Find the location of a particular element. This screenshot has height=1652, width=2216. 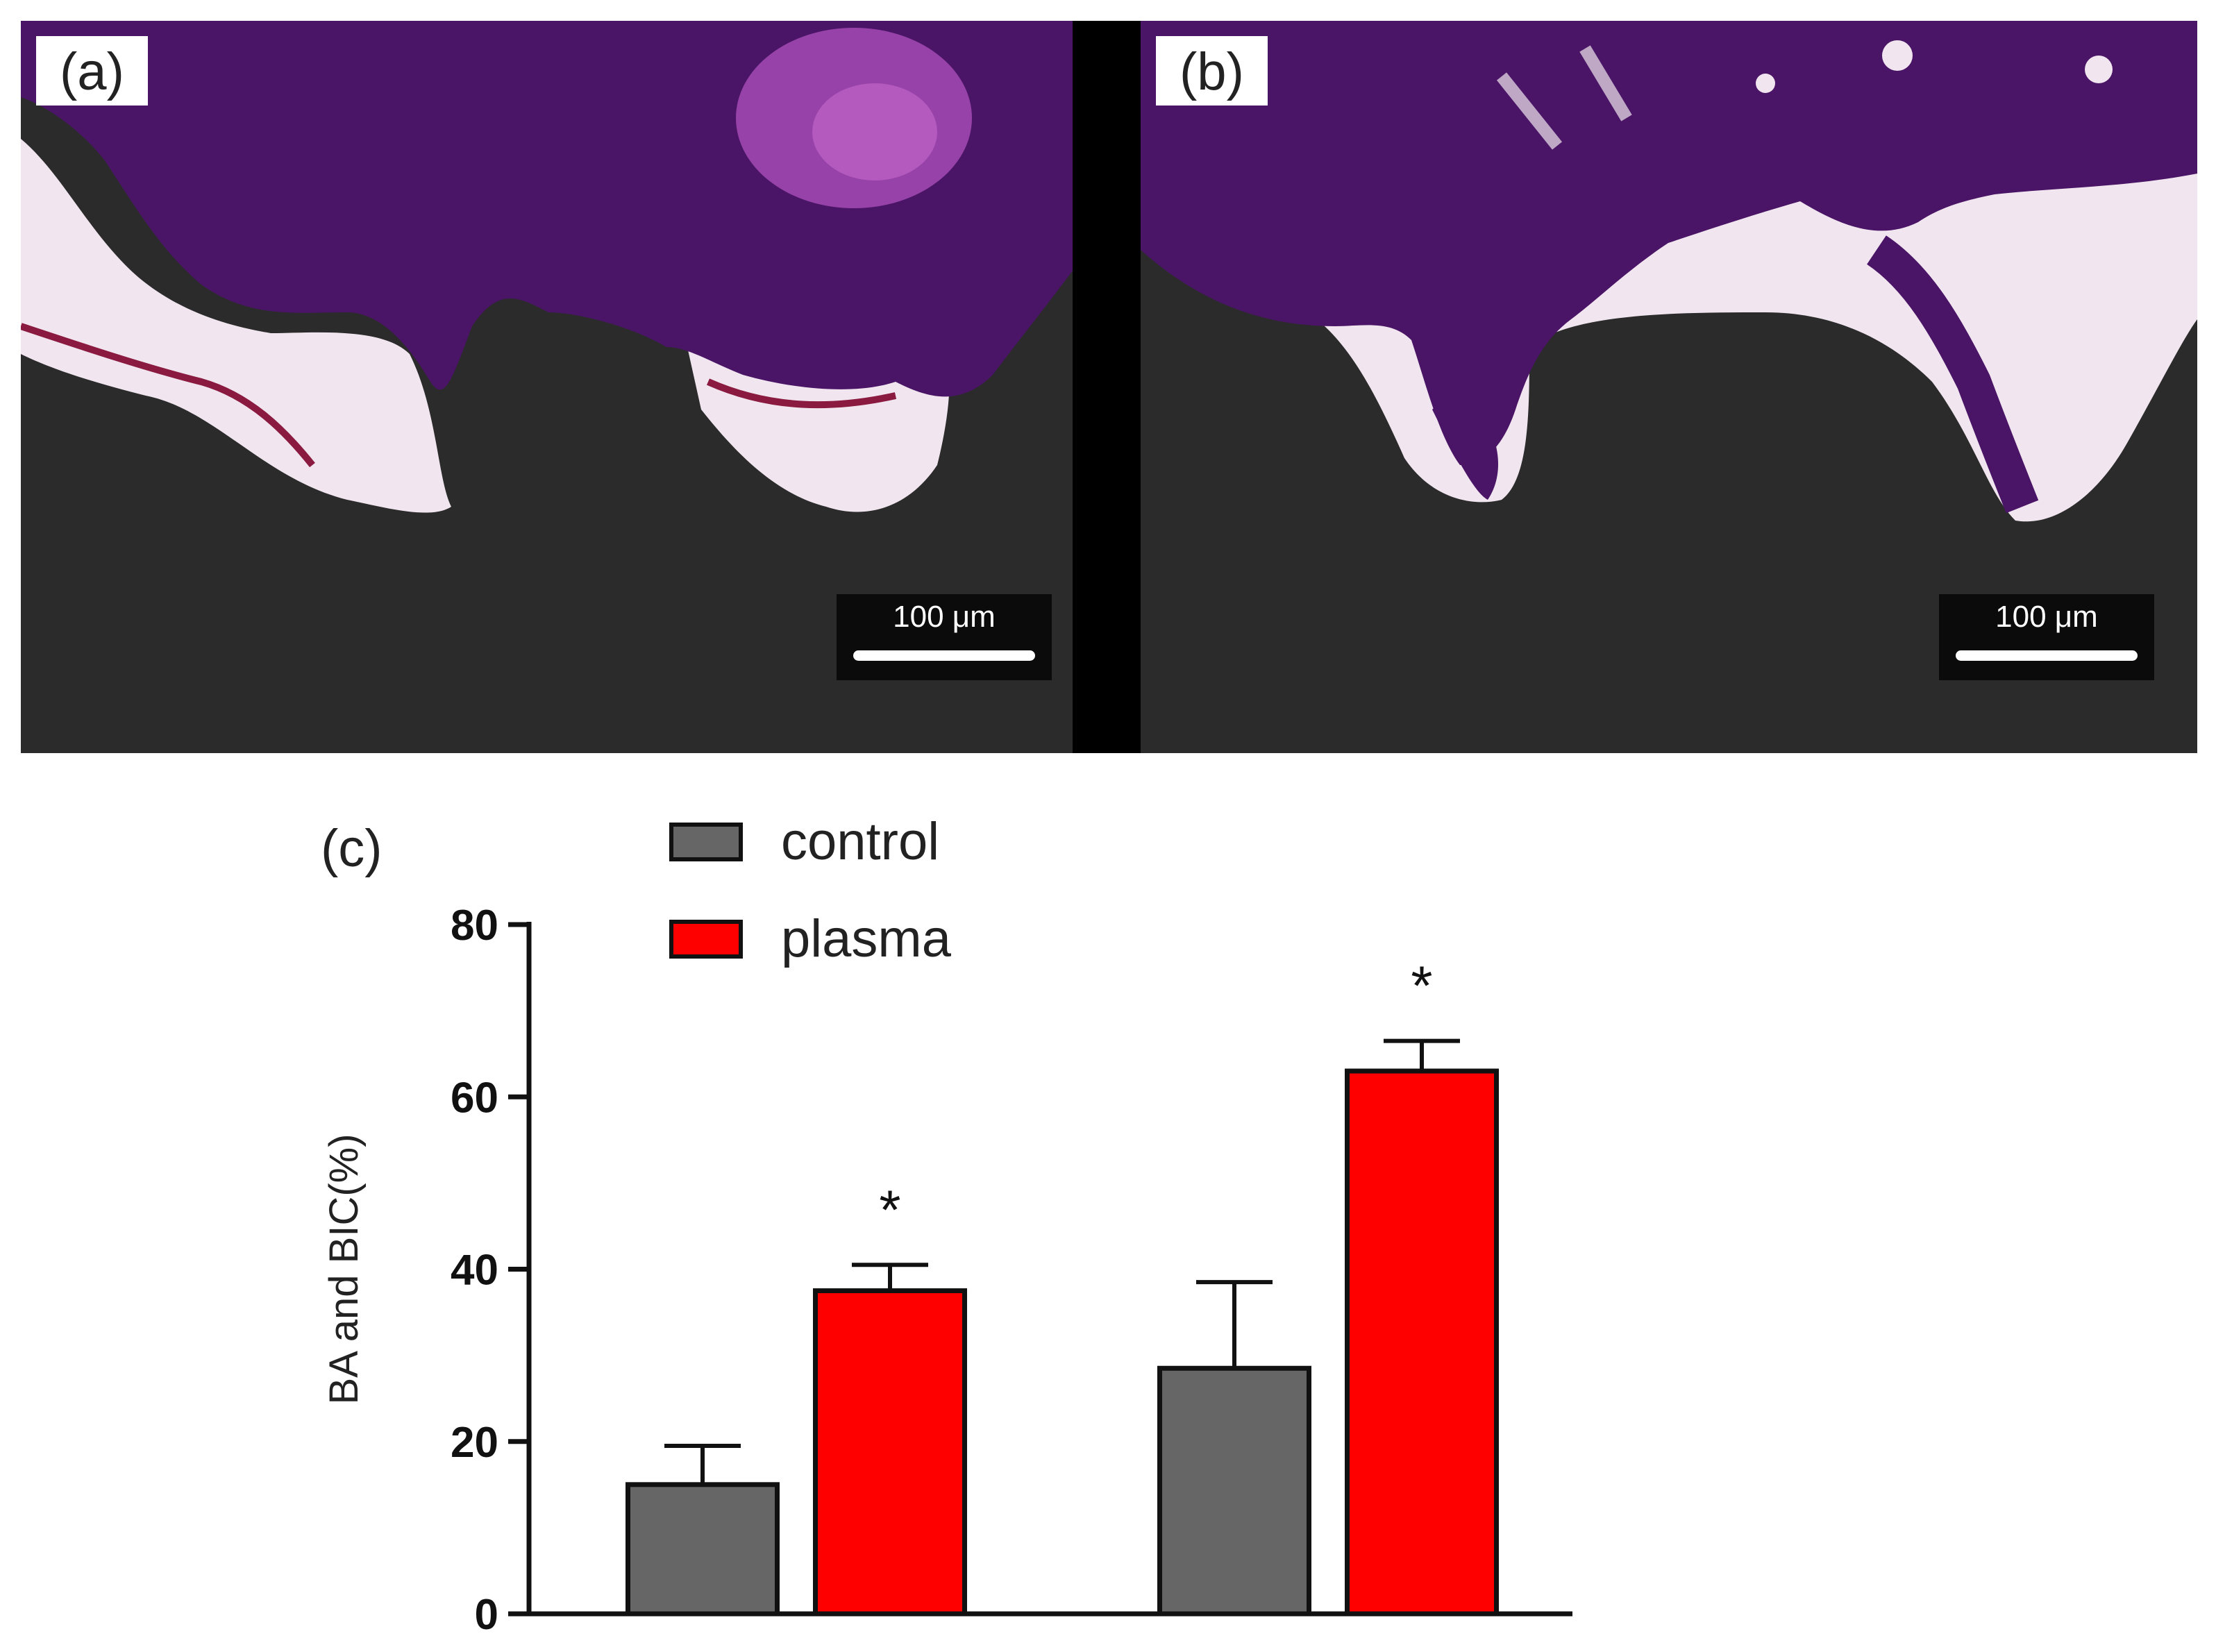

scale-bar-a-text: 100 μm is located at coordinates (945, 617).